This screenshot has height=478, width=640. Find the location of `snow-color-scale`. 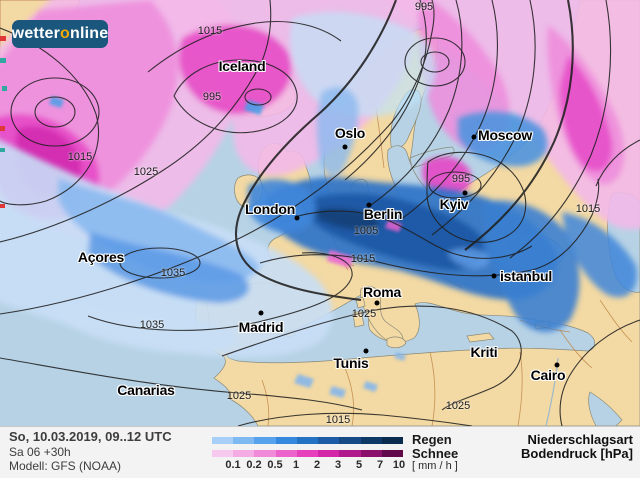

snow-color-scale is located at coordinates (307, 453).